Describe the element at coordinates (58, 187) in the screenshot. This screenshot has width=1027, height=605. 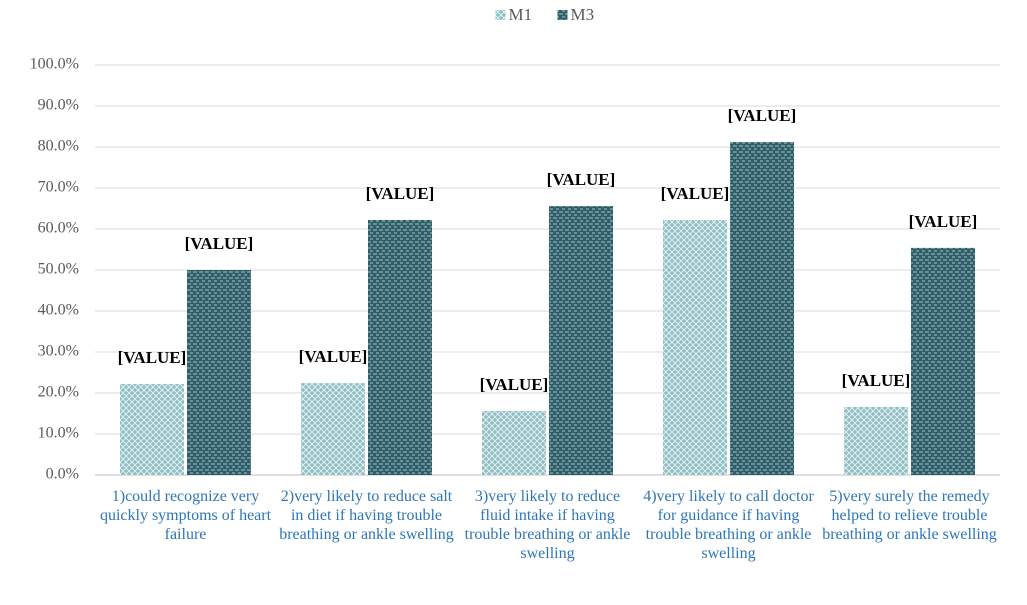
I see `y-tick-label: 70.0%` at that location.